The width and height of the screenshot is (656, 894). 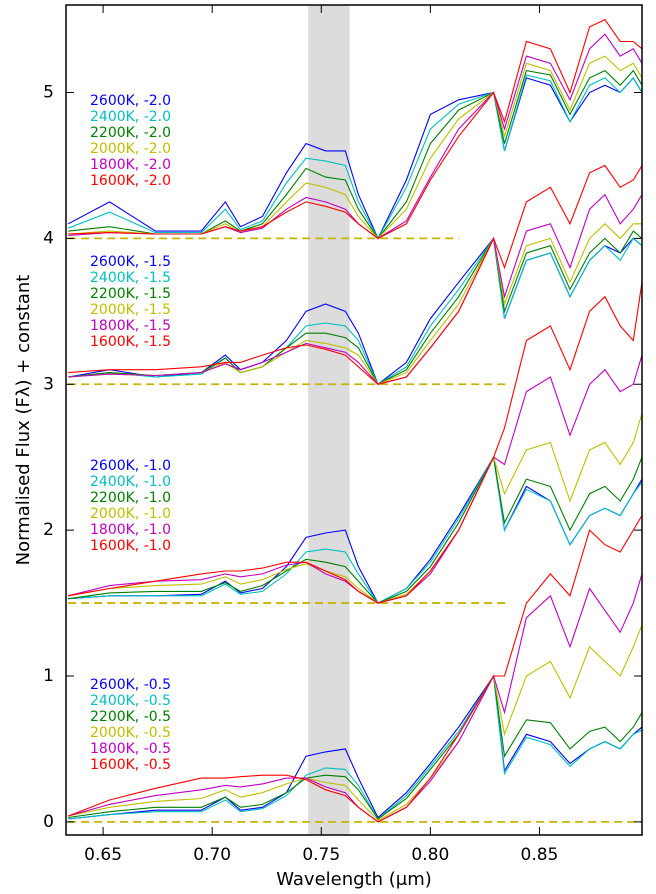 I want to click on legend-label: 1800K, -2.0, so click(x=130, y=165).